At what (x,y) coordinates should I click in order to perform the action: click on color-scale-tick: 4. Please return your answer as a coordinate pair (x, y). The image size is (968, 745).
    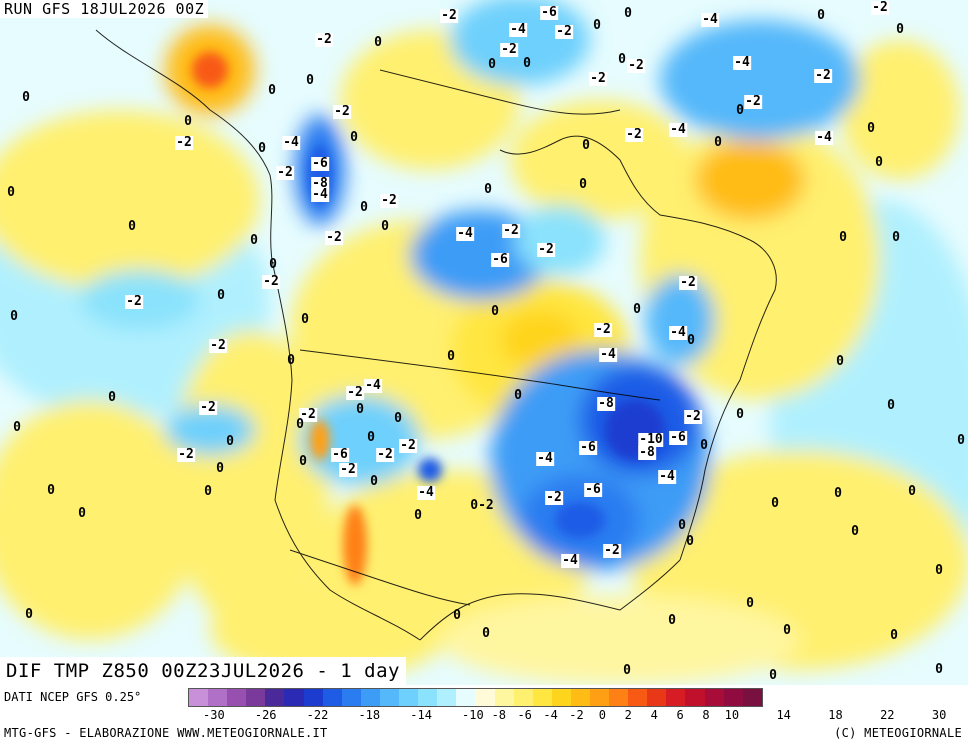
    Looking at the image, I should click on (654, 715).